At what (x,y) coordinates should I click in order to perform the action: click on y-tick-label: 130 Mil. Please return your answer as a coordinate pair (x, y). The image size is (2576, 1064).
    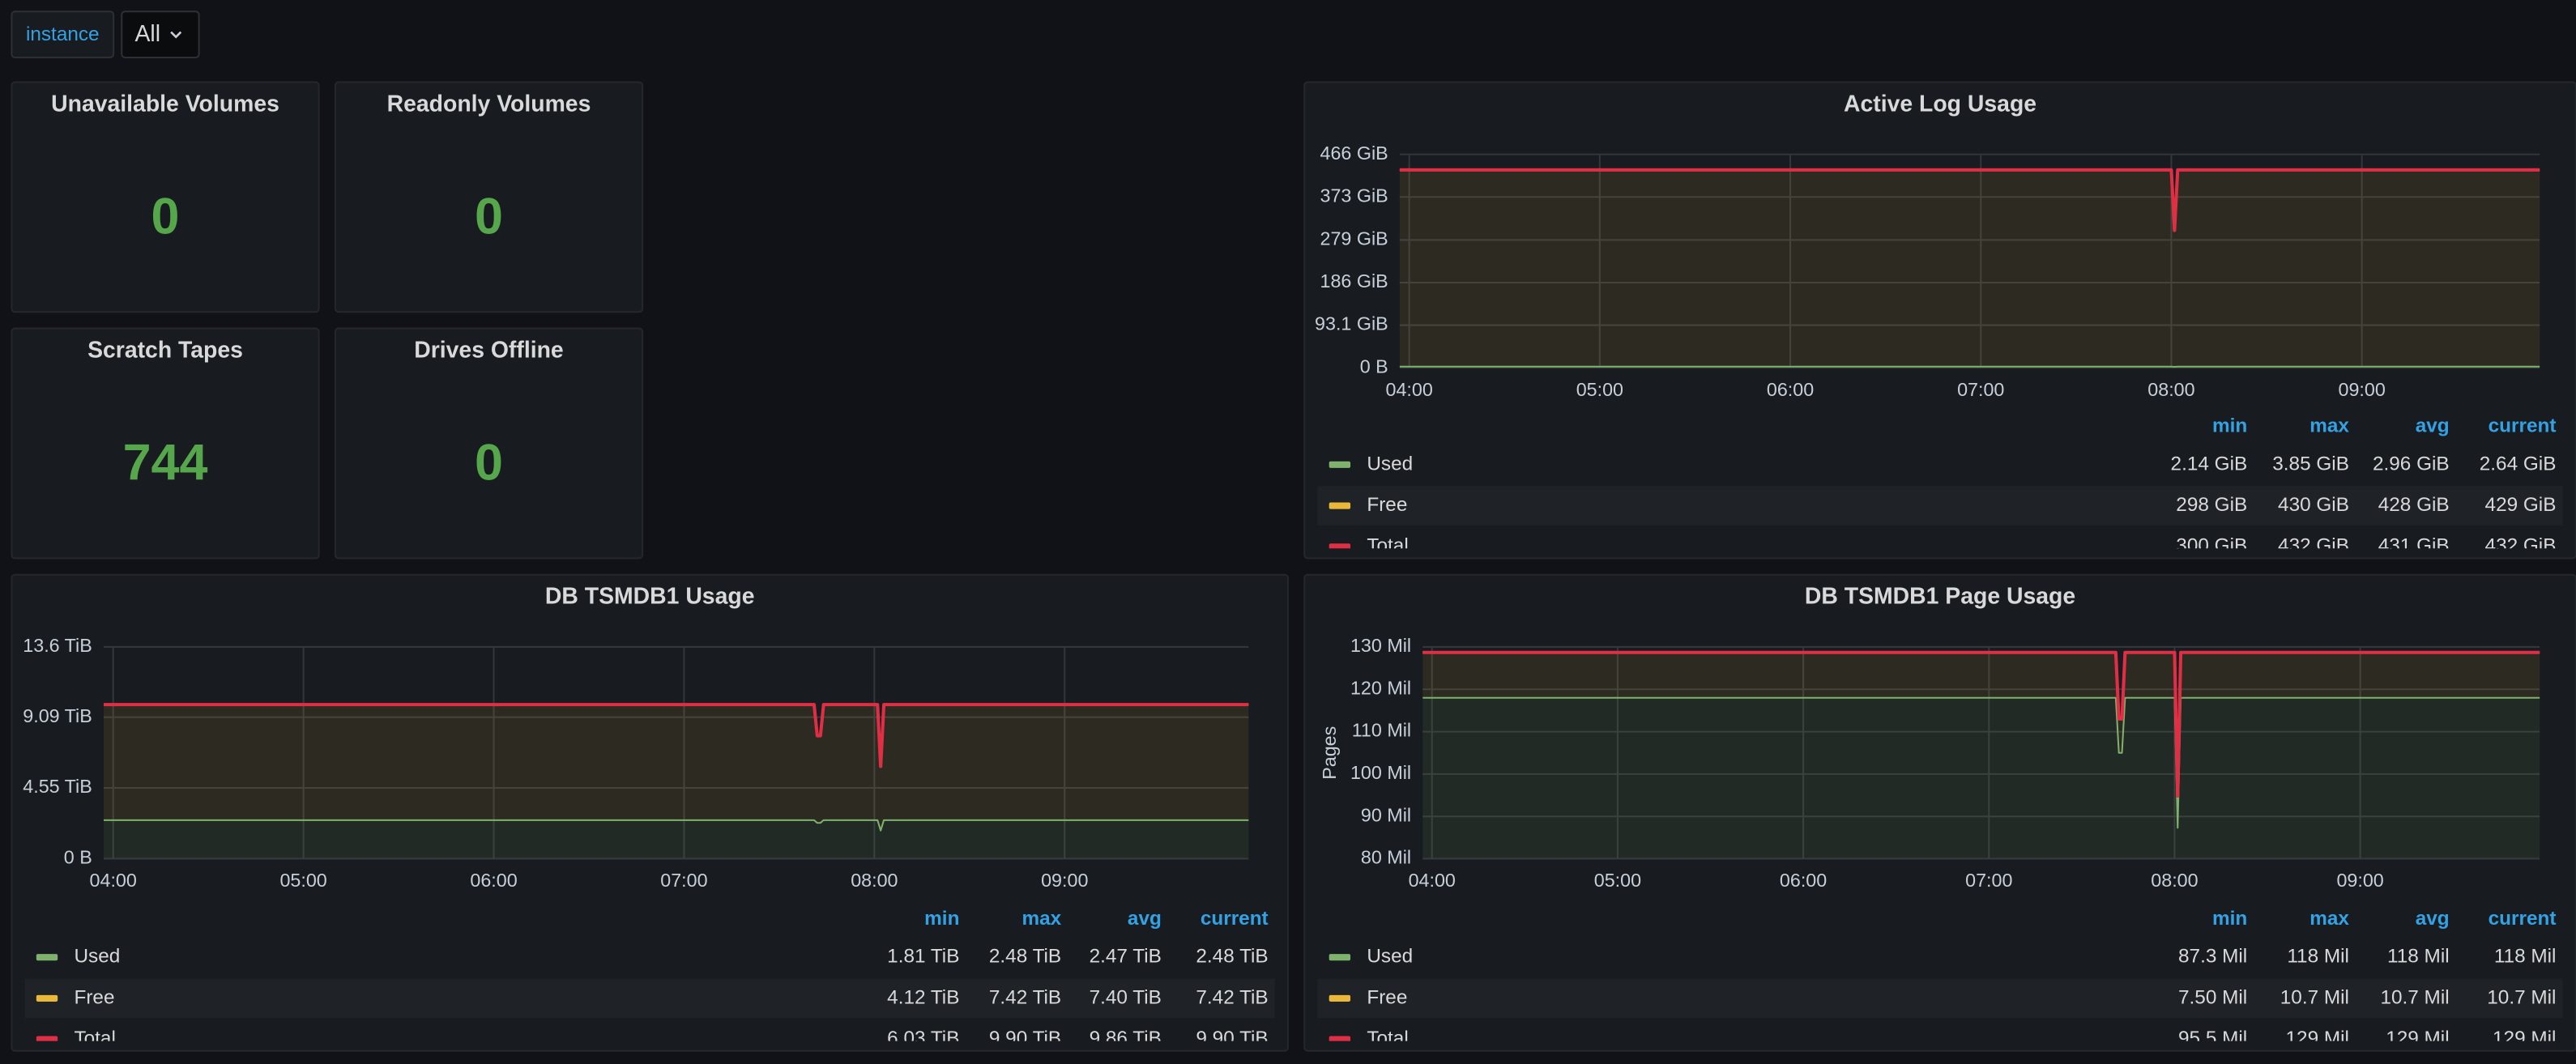
    Looking at the image, I should click on (1381, 645).